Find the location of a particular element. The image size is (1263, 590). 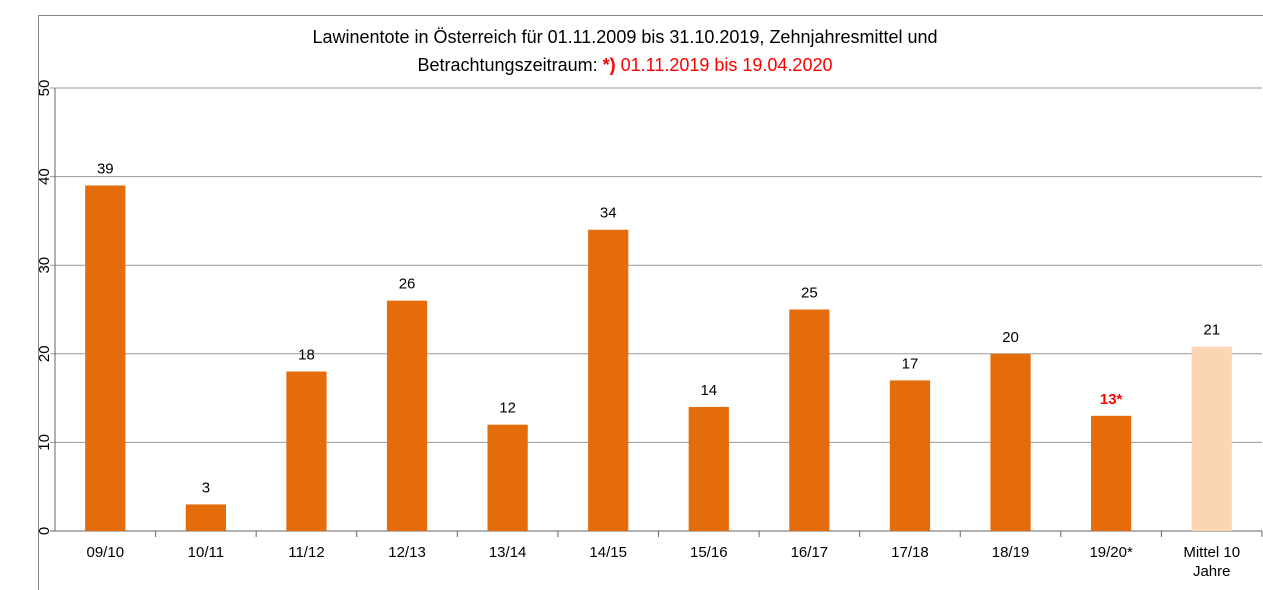

value-label: 39 is located at coordinates (105, 168).